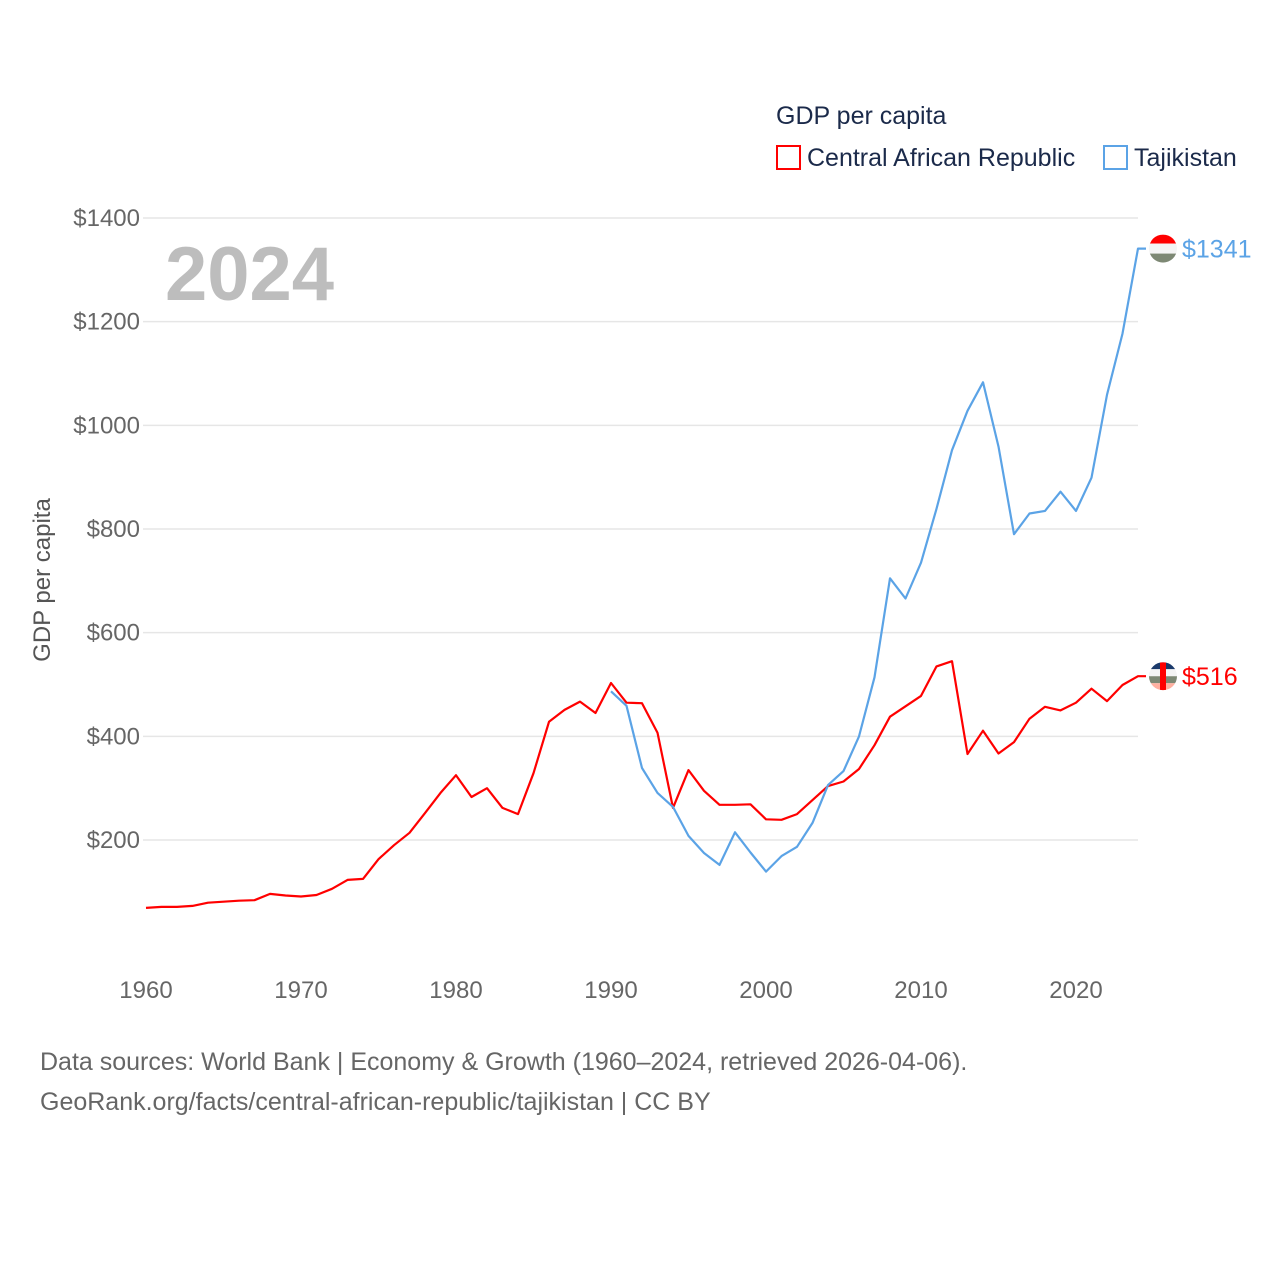  Describe the element at coordinates (1185, 158) in the screenshot. I see `legend-label-tajikistan: Tajikistan` at that location.